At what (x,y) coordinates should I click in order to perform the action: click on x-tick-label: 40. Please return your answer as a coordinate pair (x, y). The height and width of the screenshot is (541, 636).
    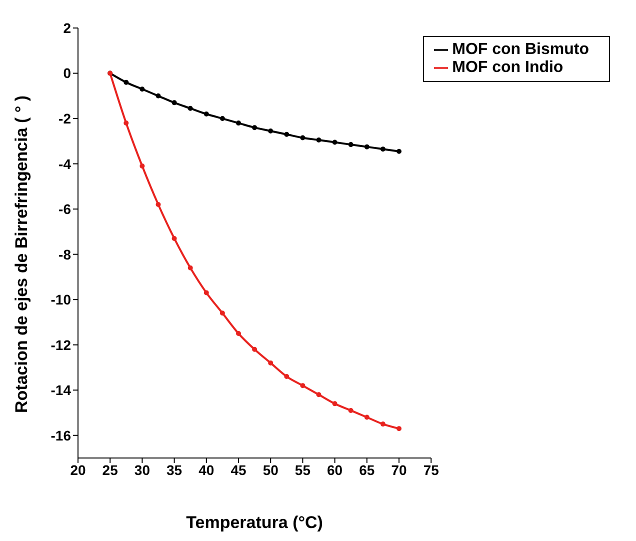
    Looking at the image, I should click on (206, 470).